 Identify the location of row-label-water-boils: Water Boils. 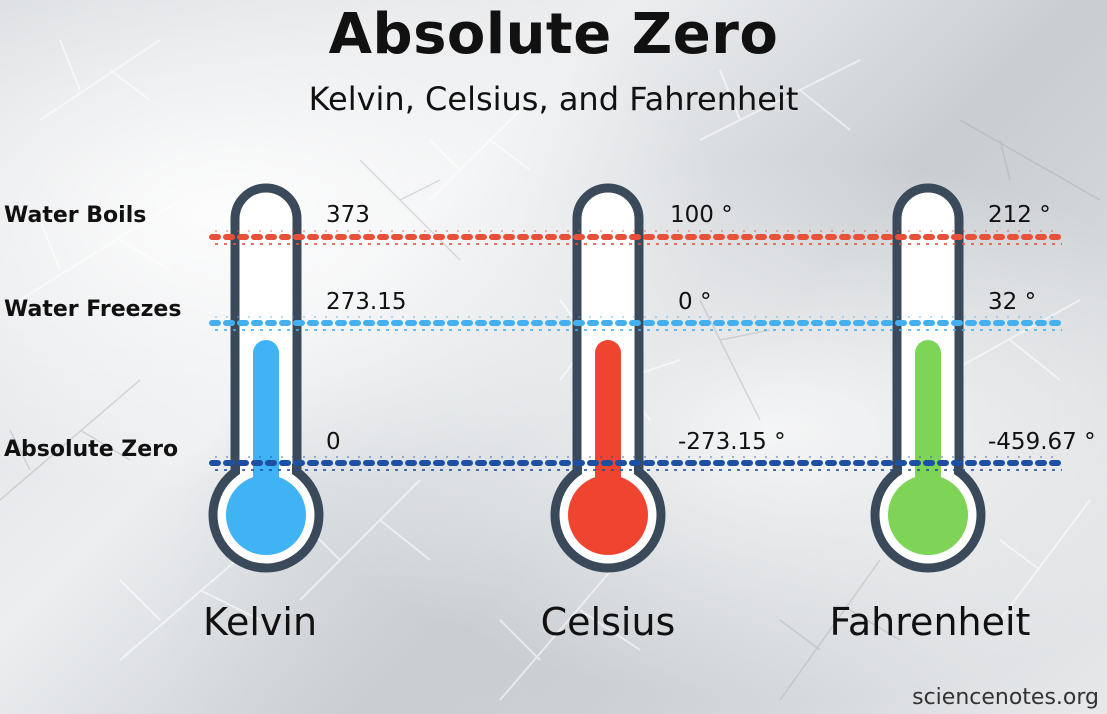
(75, 215).